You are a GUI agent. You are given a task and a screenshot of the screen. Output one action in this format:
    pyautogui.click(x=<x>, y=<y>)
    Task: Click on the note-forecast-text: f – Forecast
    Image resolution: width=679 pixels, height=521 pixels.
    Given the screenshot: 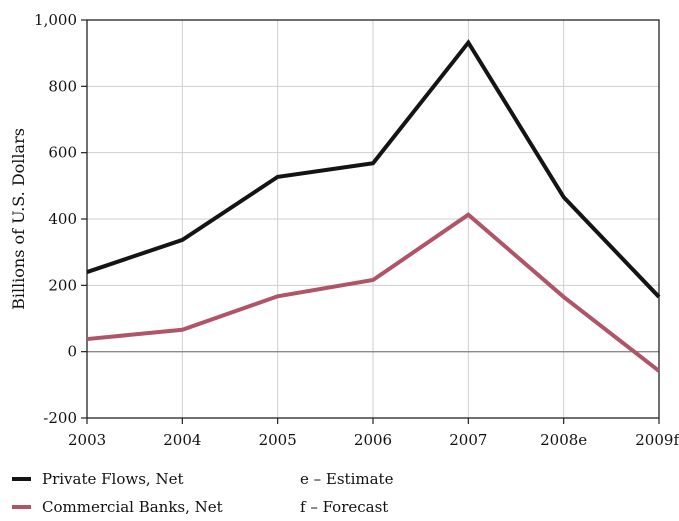 What is the action you would take?
    pyautogui.click(x=344, y=507)
    